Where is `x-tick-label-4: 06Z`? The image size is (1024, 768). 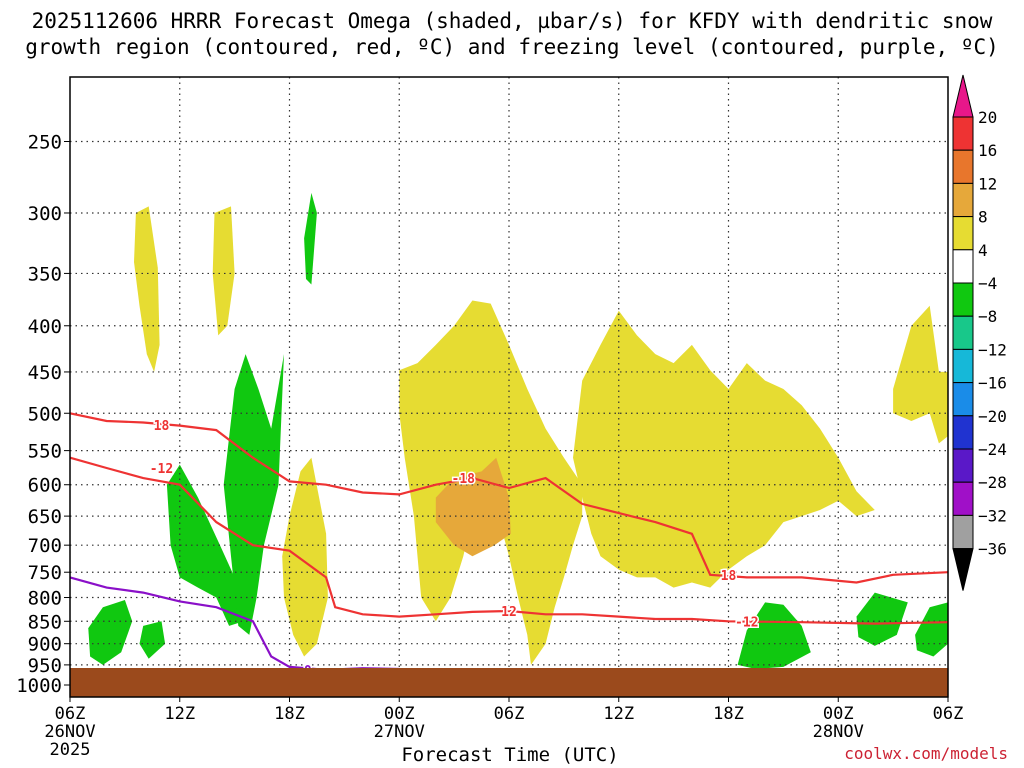 x-tick-label-4: 06Z is located at coordinates (509, 714).